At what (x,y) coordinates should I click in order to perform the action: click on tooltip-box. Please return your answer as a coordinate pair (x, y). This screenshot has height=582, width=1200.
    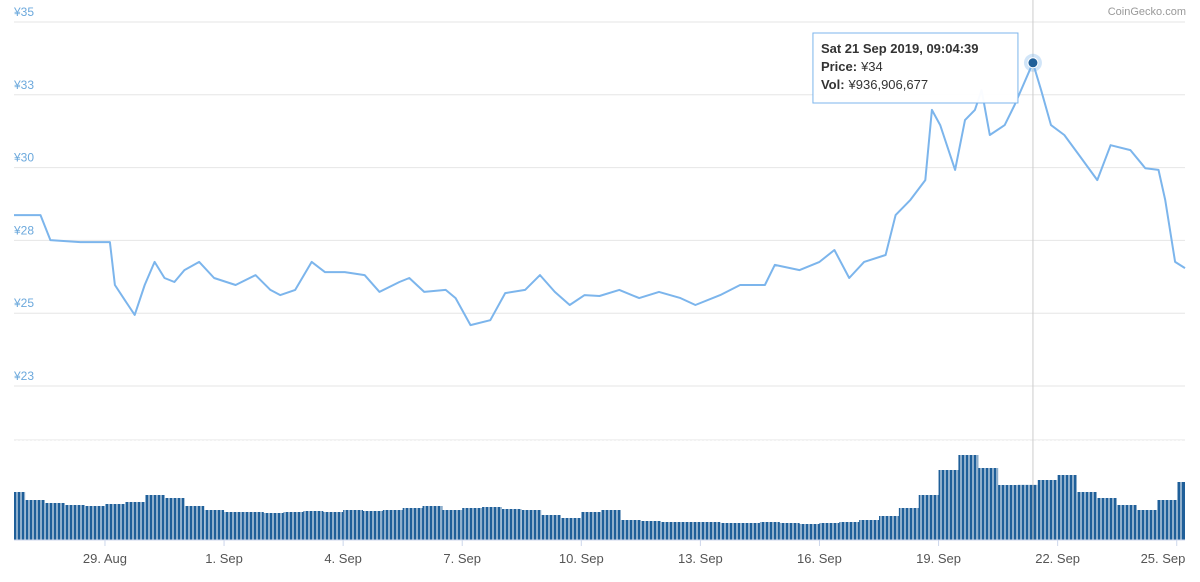
    Looking at the image, I should click on (915, 68).